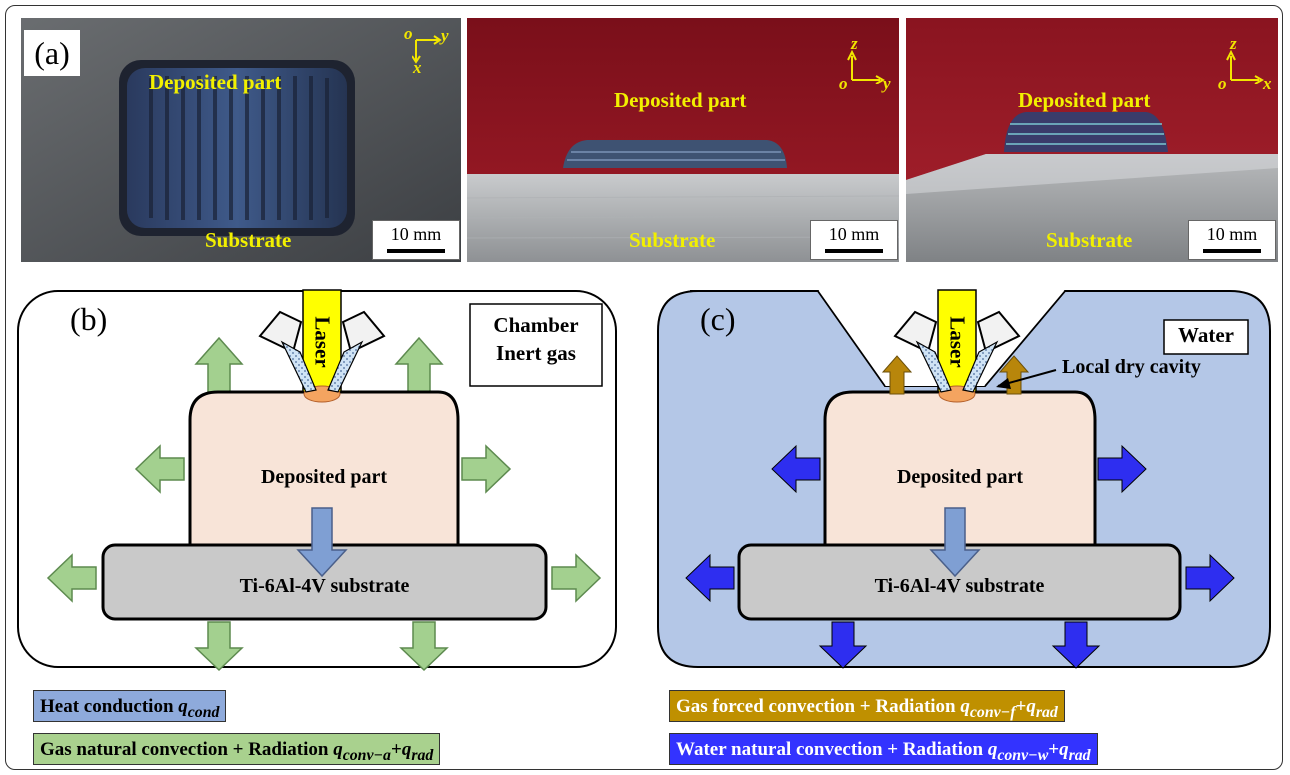 The height and width of the screenshot is (775, 1290). Describe the element at coordinates (248, 240) in the screenshot. I see `photo1-substrate-label: Substrate` at that location.